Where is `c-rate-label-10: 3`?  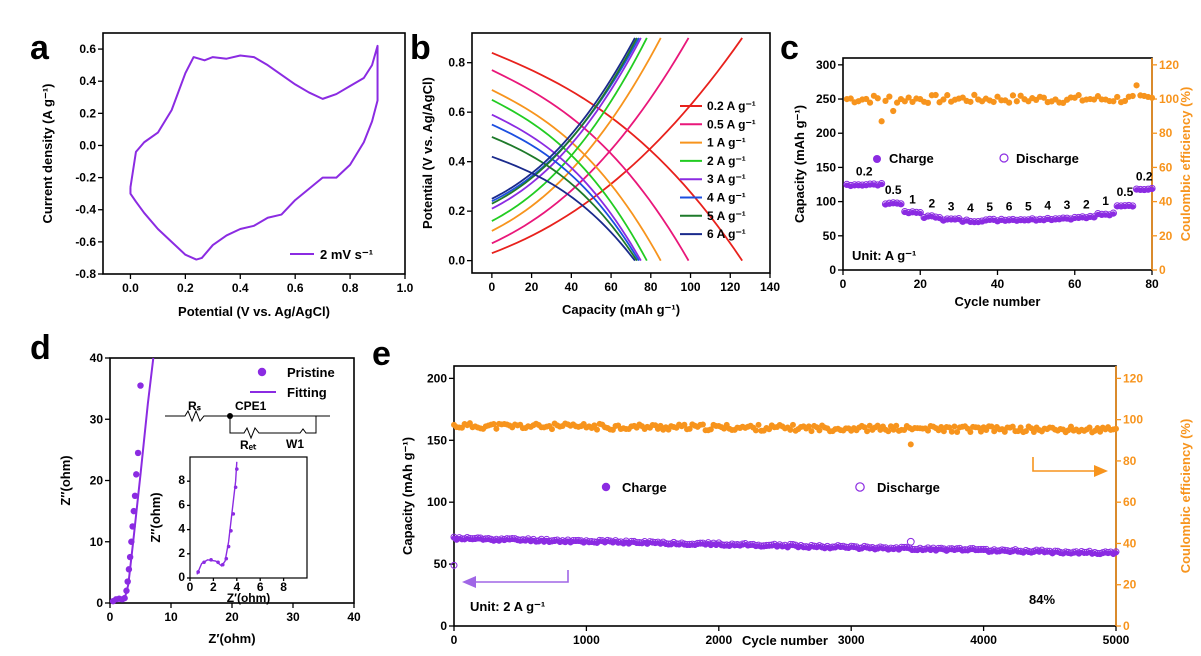 c-rate-label-10: 3 is located at coordinates (1067, 205).